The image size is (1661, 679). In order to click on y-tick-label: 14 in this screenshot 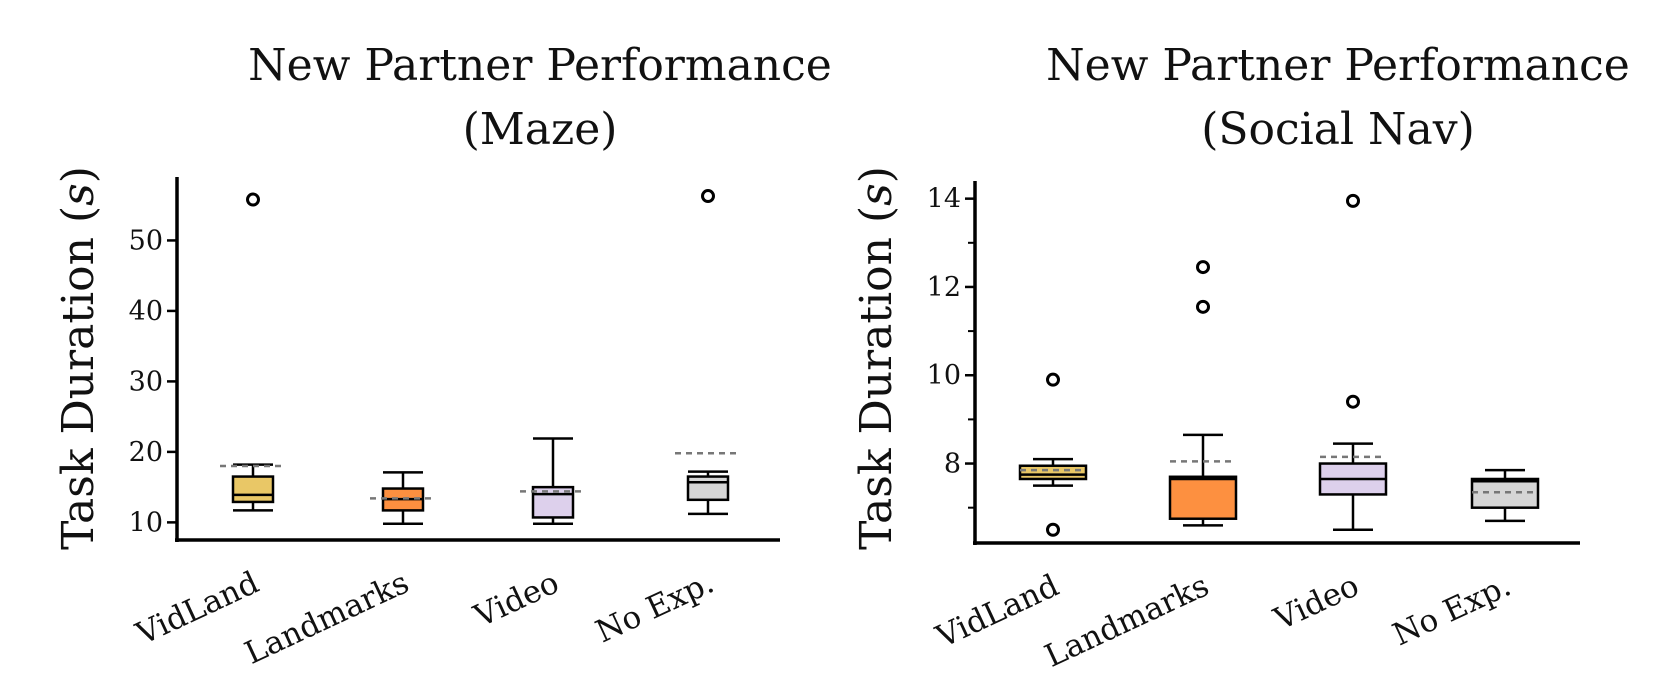, I will do `click(944, 199)`.